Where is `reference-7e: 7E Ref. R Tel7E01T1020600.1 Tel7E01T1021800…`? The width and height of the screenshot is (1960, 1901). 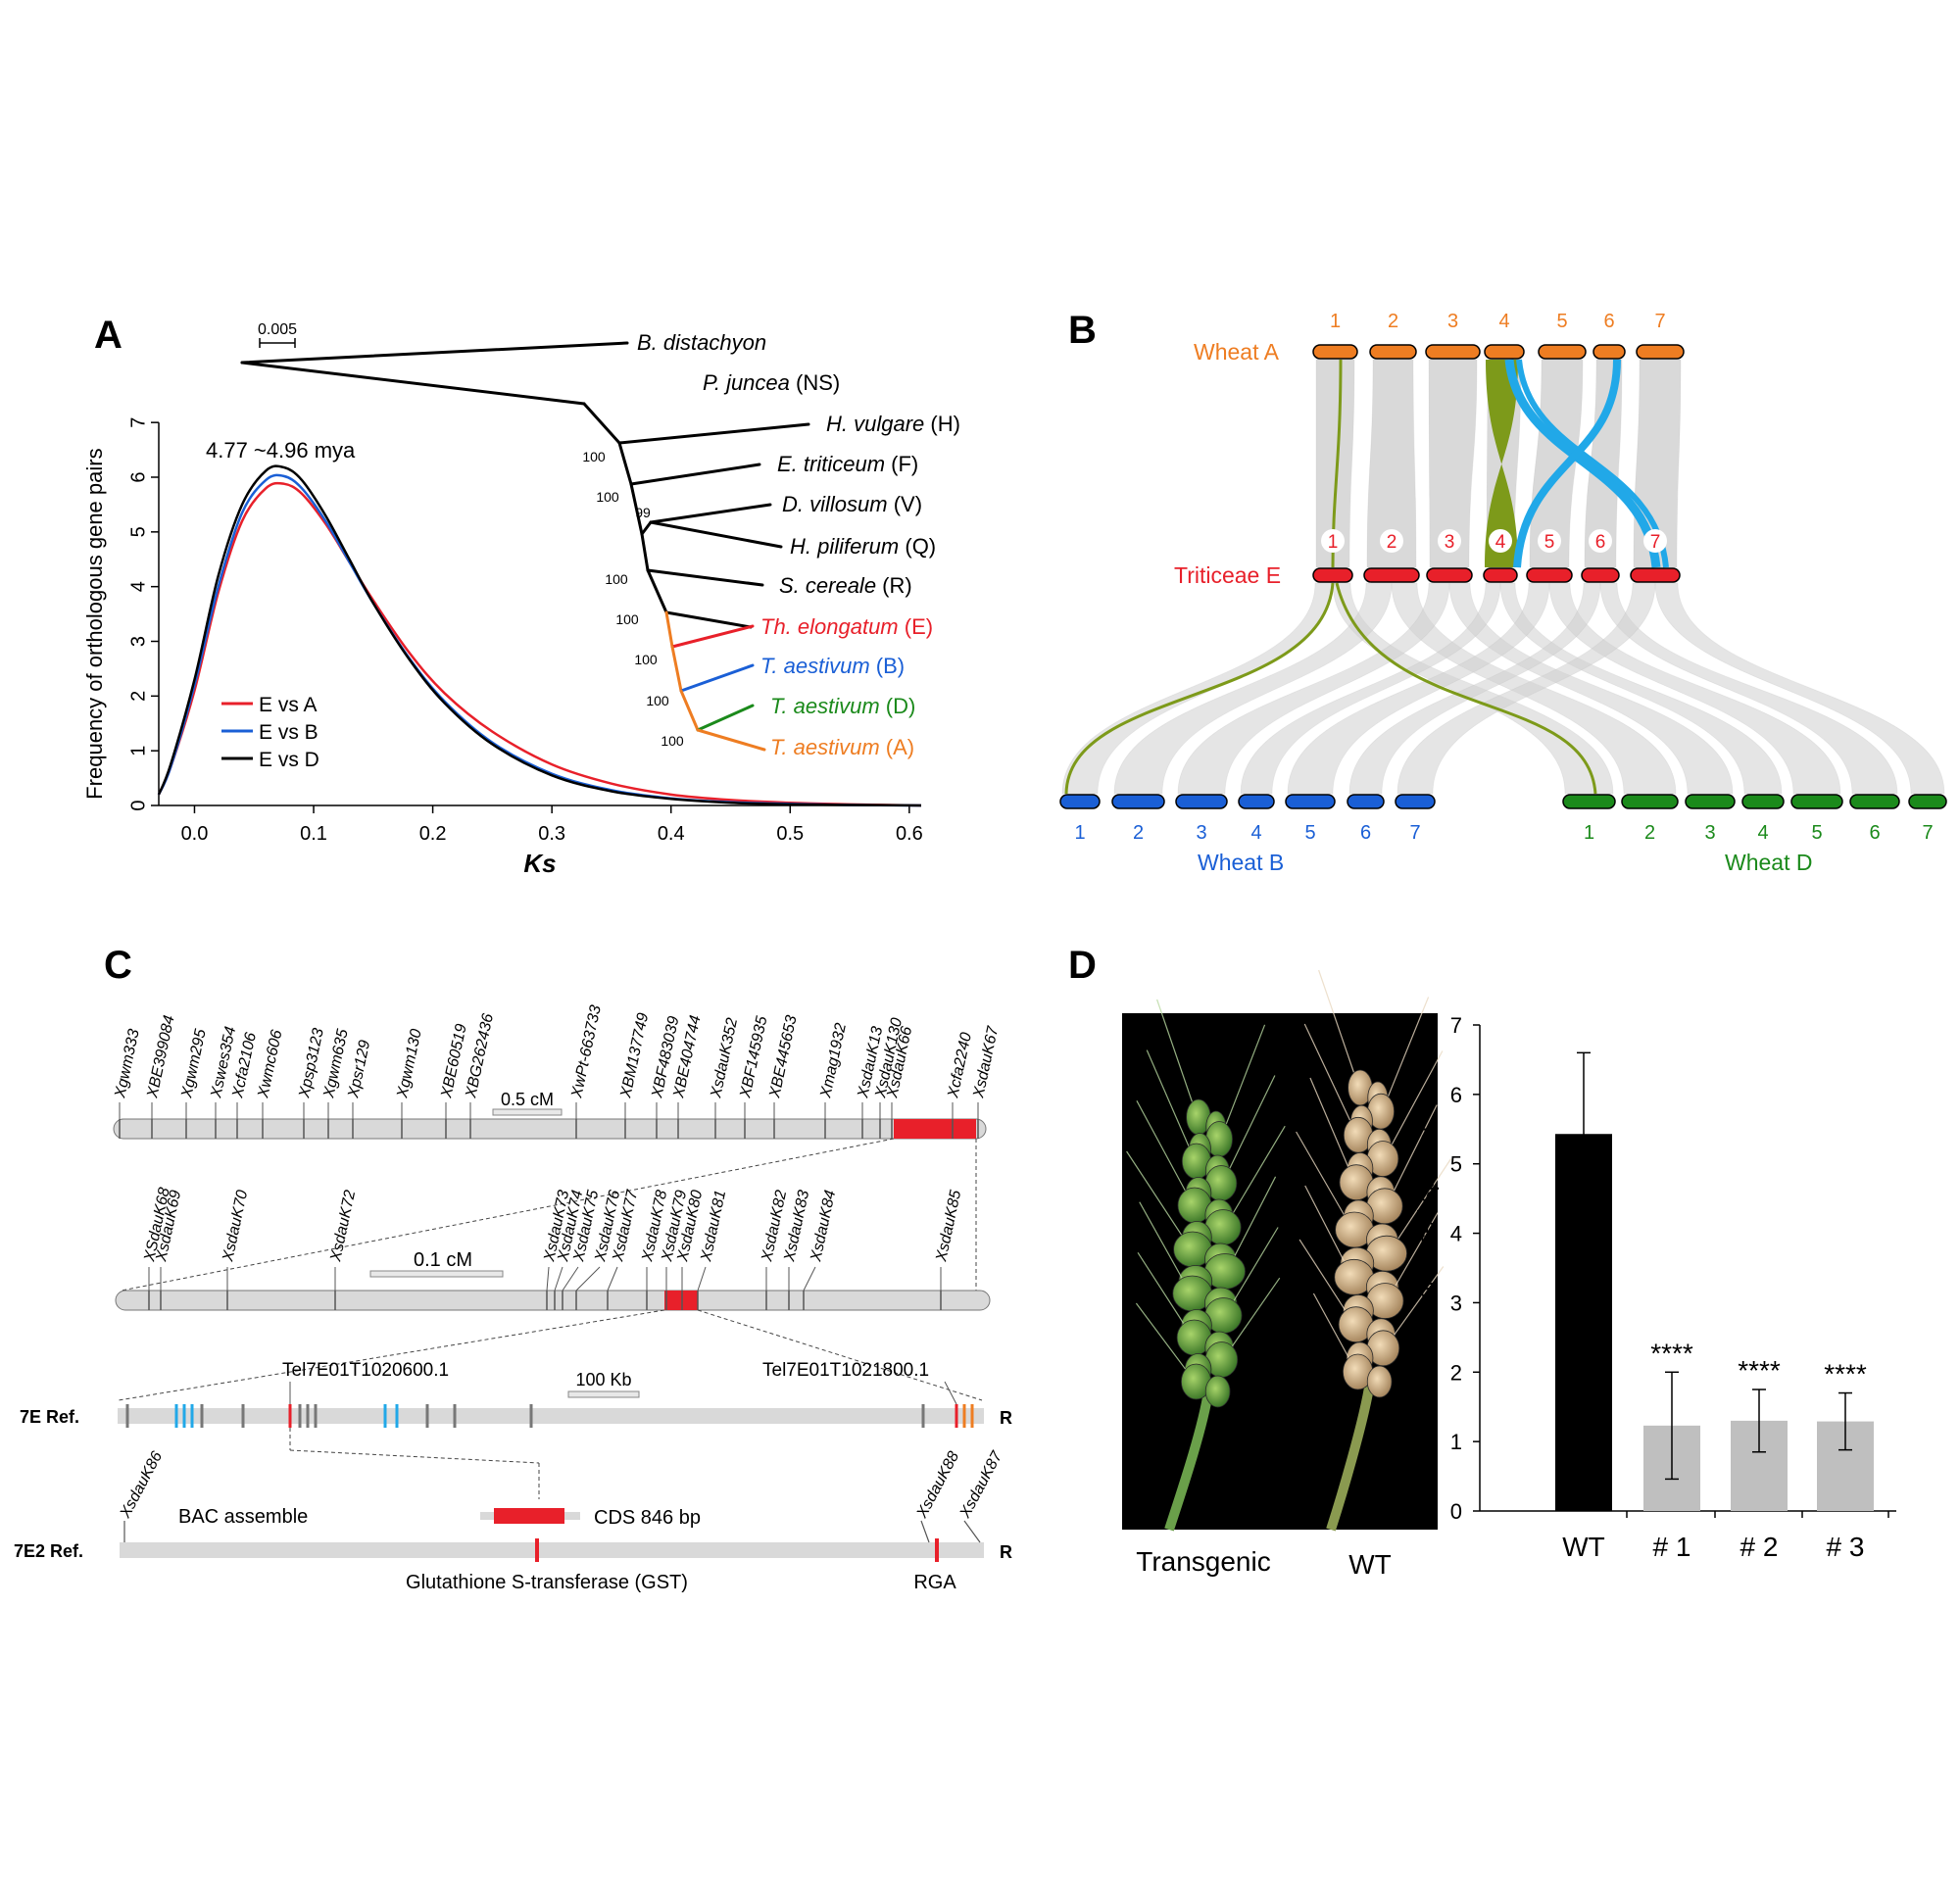 reference-7e: 7E Ref. R Tel7E01T1020600.1 Tel7E01T1021800… is located at coordinates (516, 1429).